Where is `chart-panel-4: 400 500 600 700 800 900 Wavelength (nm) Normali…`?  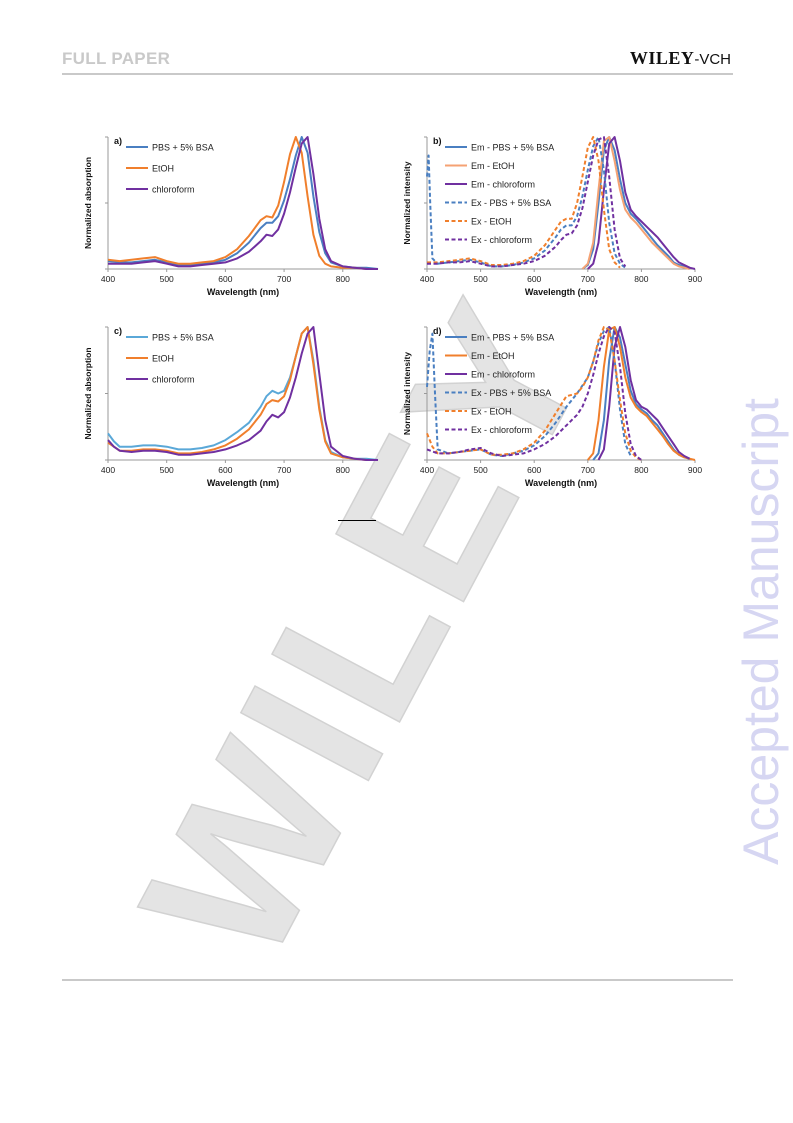 chart-panel-4: 400 500 600 700 800 900 Wavelength (nm) Normali… is located at coordinates (552, 407).